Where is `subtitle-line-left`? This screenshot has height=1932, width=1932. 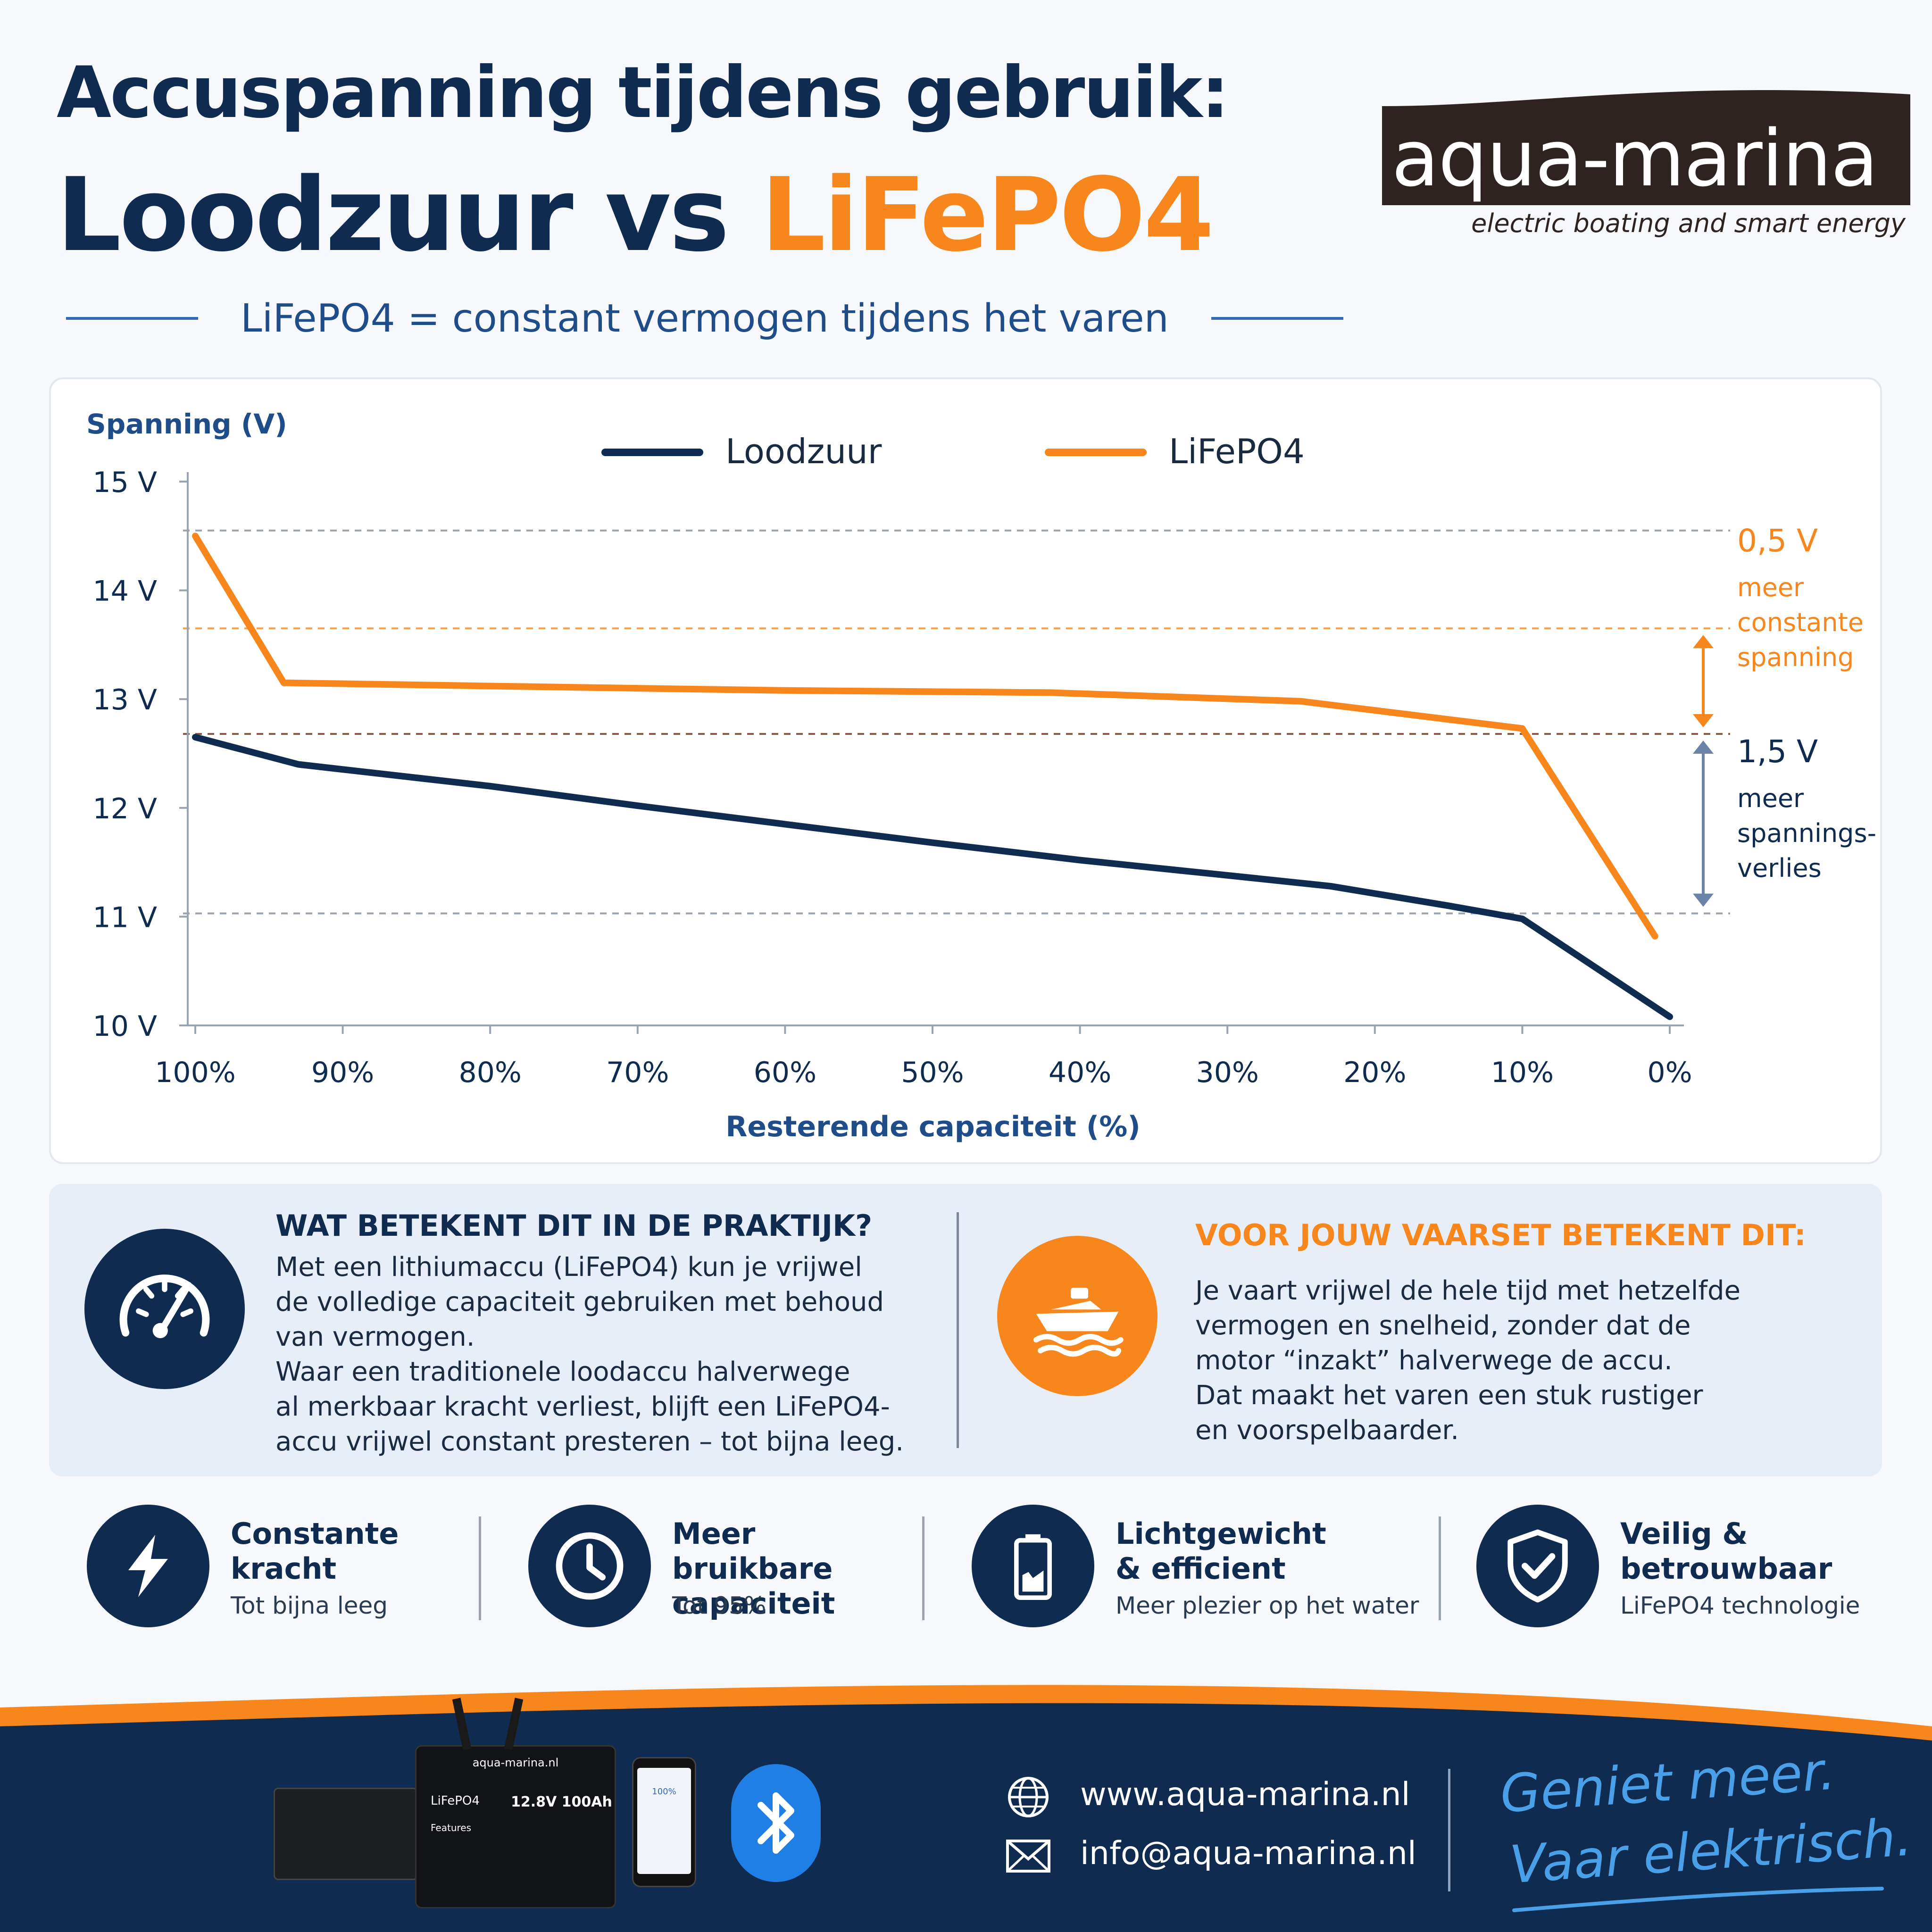
subtitle-line-left is located at coordinates (132, 318).